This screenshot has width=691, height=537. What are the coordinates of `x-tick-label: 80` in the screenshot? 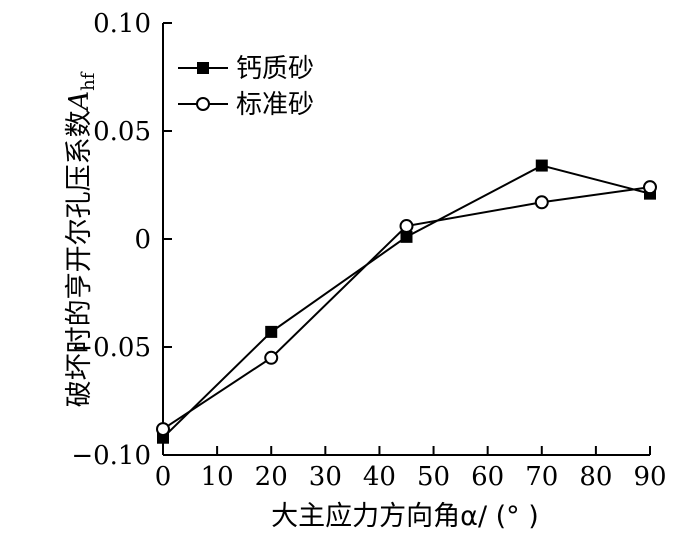 It's located at (595, 477).